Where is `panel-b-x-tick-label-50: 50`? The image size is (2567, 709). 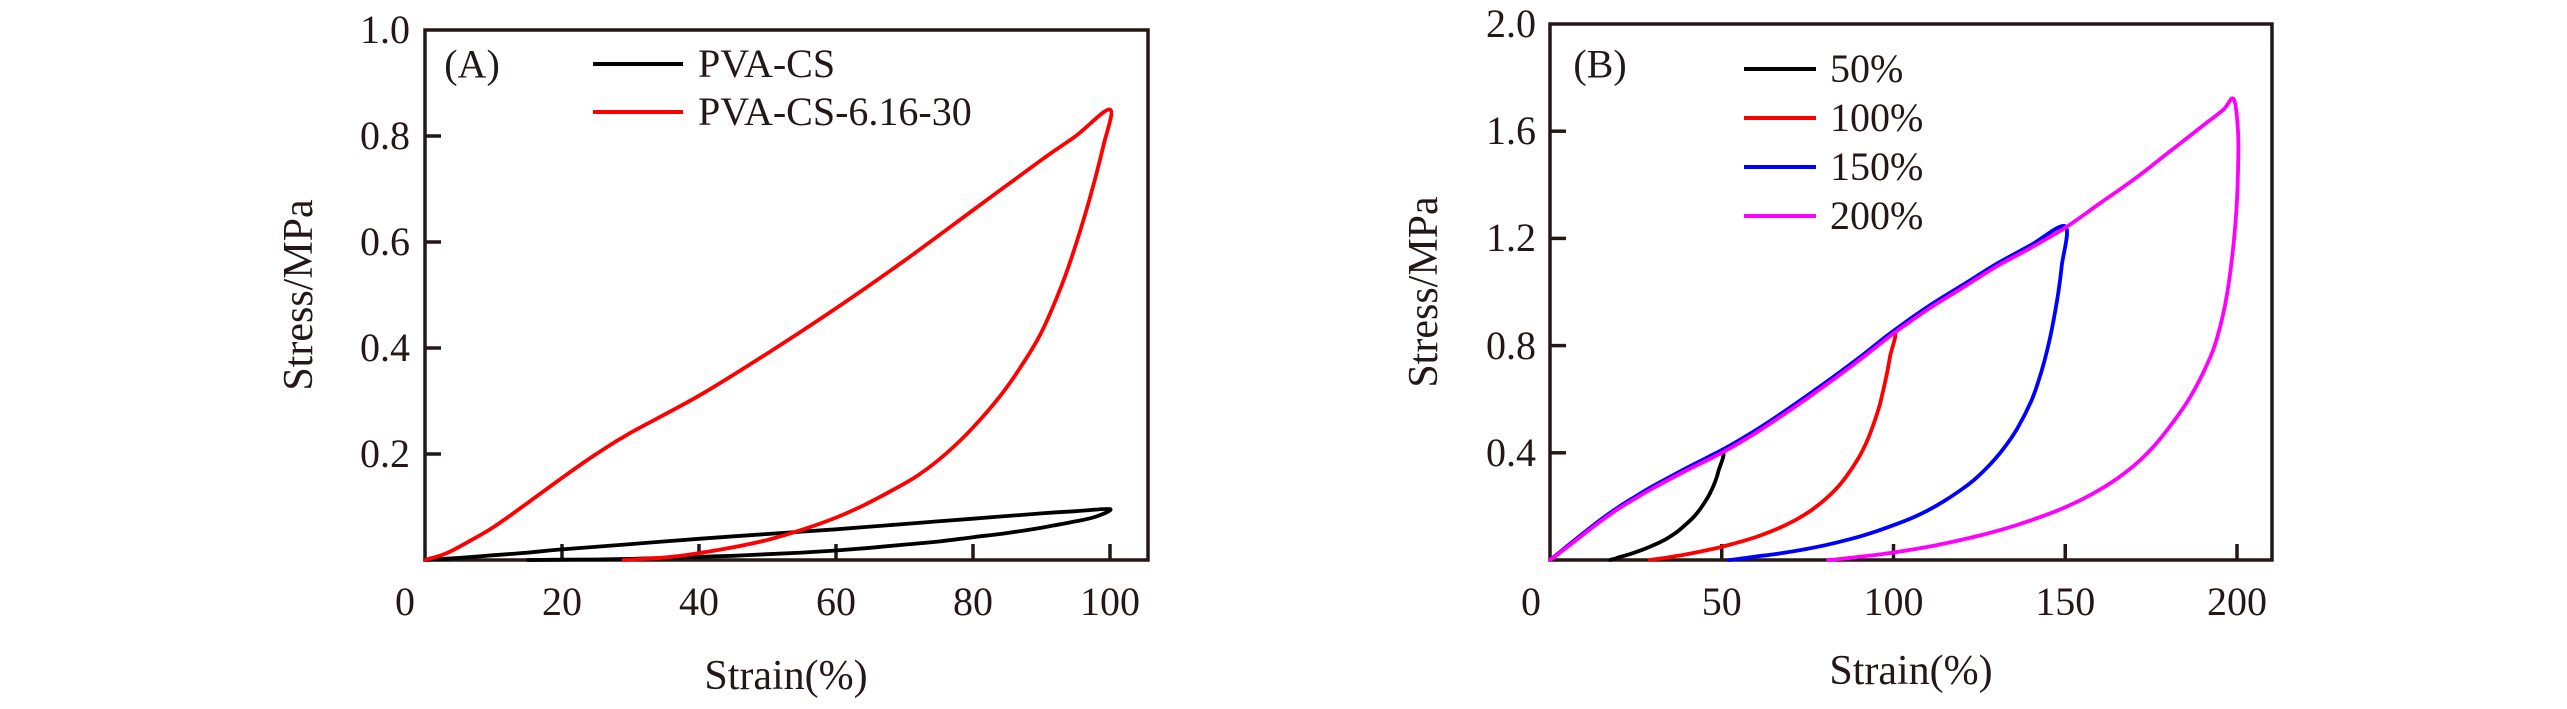 panel-b-x-tick-label-50: 50 is located at coordinates (1721, 601).